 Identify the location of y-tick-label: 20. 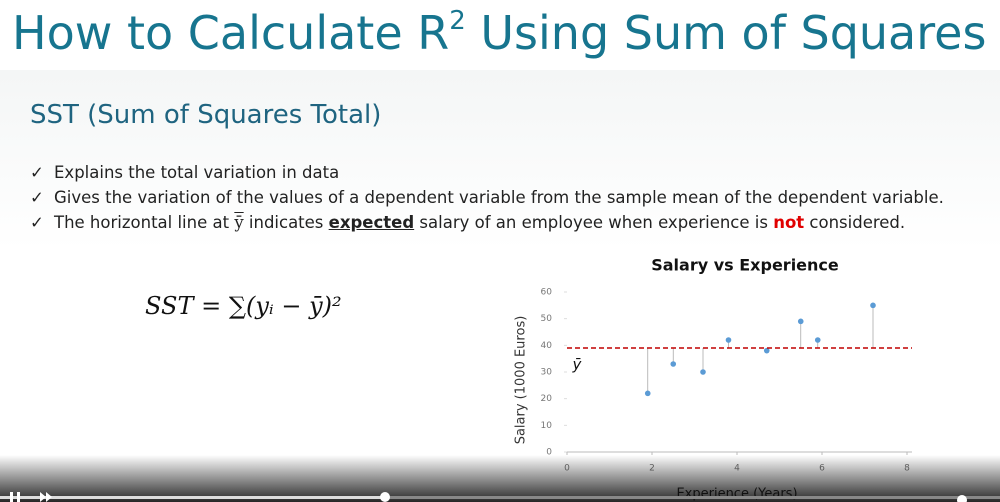
(547, 399).